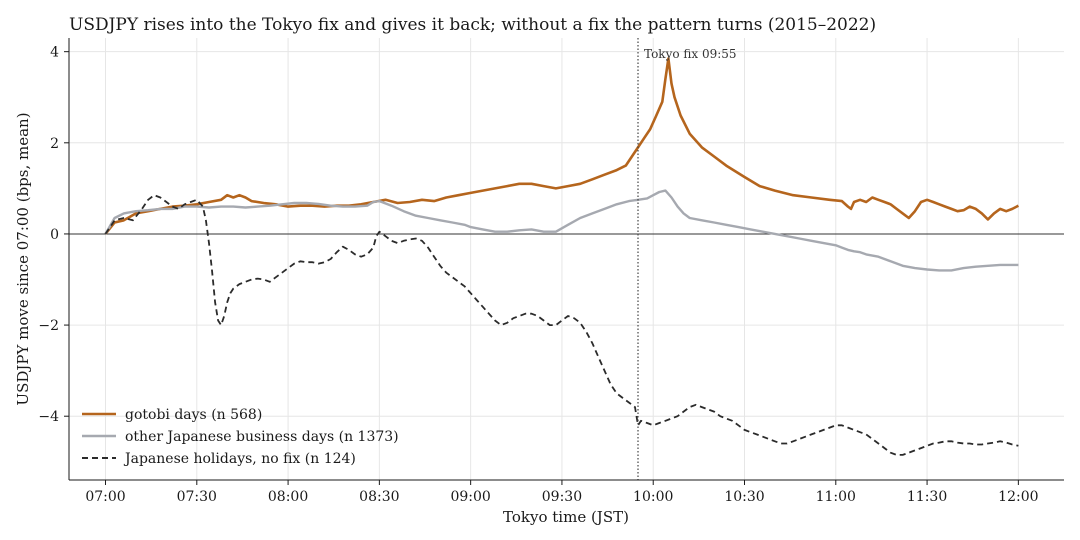 The width and height of the screenshot is (1080, 540). Describe the element at coordinates (48, 326) in the screenshot. I see `y-tick-label: −2` at that location.